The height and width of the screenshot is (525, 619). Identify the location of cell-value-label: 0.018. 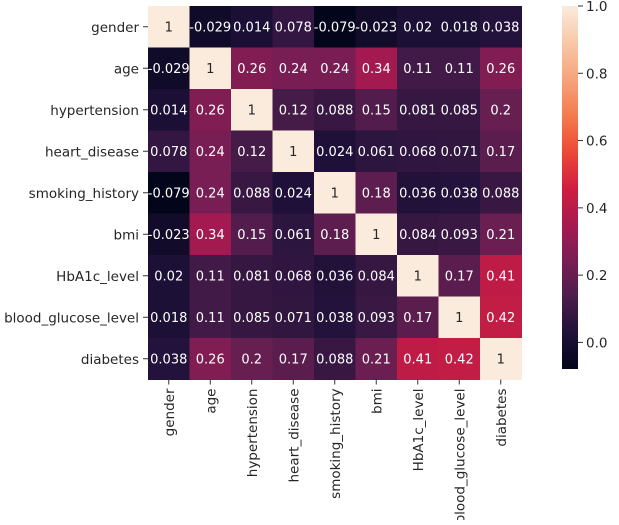
(168, 318).